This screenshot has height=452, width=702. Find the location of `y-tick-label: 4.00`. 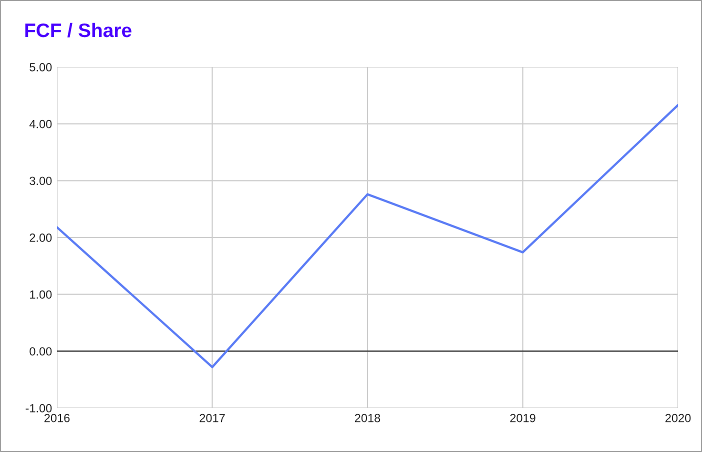

y-tick-label: 4.00 is located at coordinates (40, 124).